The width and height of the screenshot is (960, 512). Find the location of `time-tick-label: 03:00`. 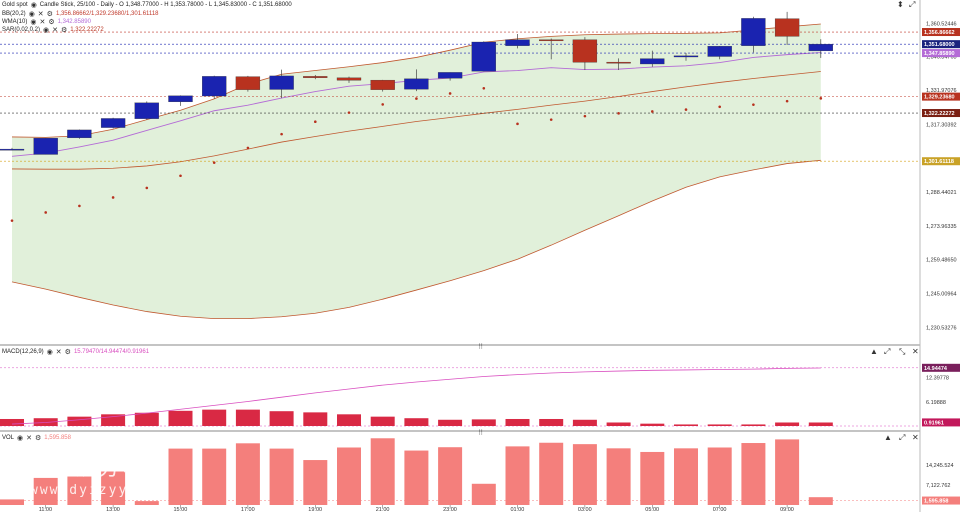

time-tick-label: 03:00 is located at coordinates (585, 509).